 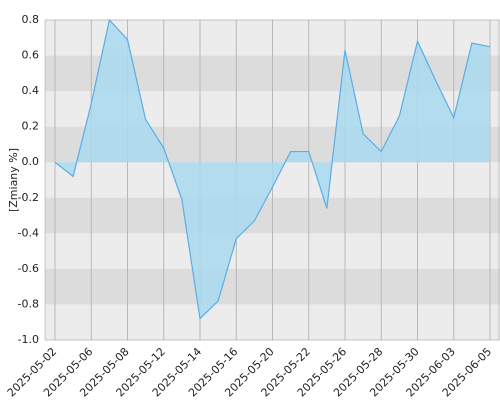 I want to click on y-tick-label: 0.2, so click(x=31, y=126).